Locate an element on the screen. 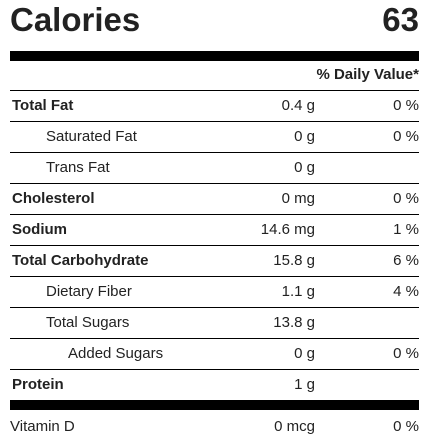 The height and width of the screenshot is (440, 430). micronutrient-amount: 0 mcg is located at coordinates (294, 426).